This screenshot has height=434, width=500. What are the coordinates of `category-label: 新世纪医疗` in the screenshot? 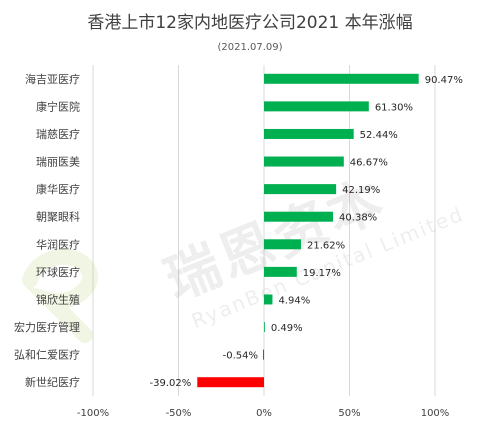 It's located at (52, 382).